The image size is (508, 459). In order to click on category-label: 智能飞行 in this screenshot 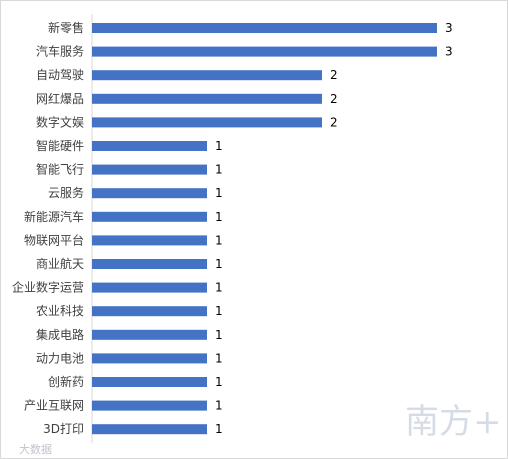, I will do `click(60, 169)`.